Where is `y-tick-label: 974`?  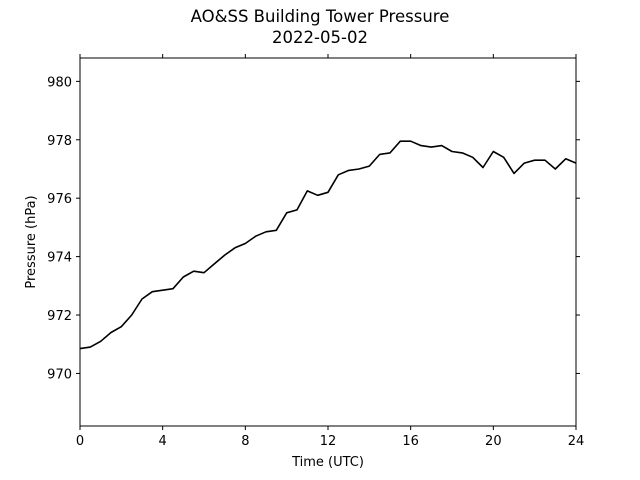
y-tick-label: 974 is located at coordinates (59, 258).